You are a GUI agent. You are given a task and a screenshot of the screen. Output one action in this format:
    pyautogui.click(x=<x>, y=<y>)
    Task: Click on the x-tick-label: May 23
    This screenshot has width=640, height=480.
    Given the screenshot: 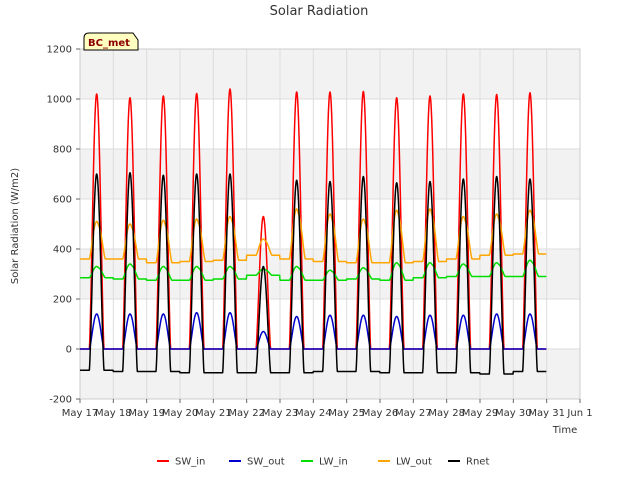 What is the action you would take?
    pyautogui.click(x=280, y=413)
    